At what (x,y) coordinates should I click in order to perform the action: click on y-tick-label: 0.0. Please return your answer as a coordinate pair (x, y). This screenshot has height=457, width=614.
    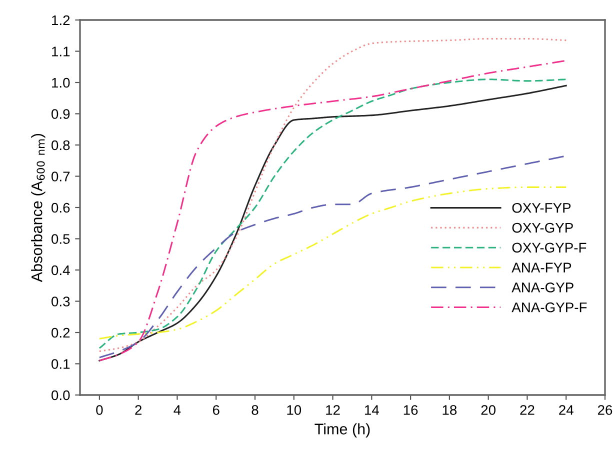
    Looking at the image, I should click on (61, 395).